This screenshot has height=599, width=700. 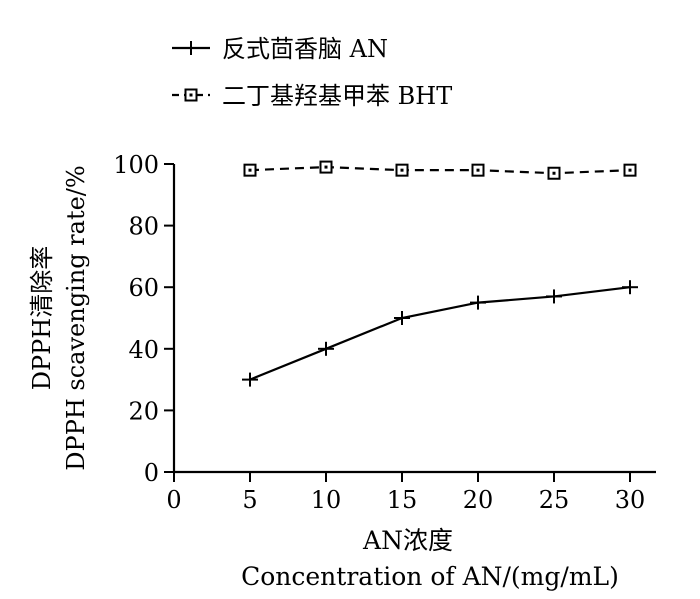 I want to click on x-tick-label: 20, so click(x=478, y=500).